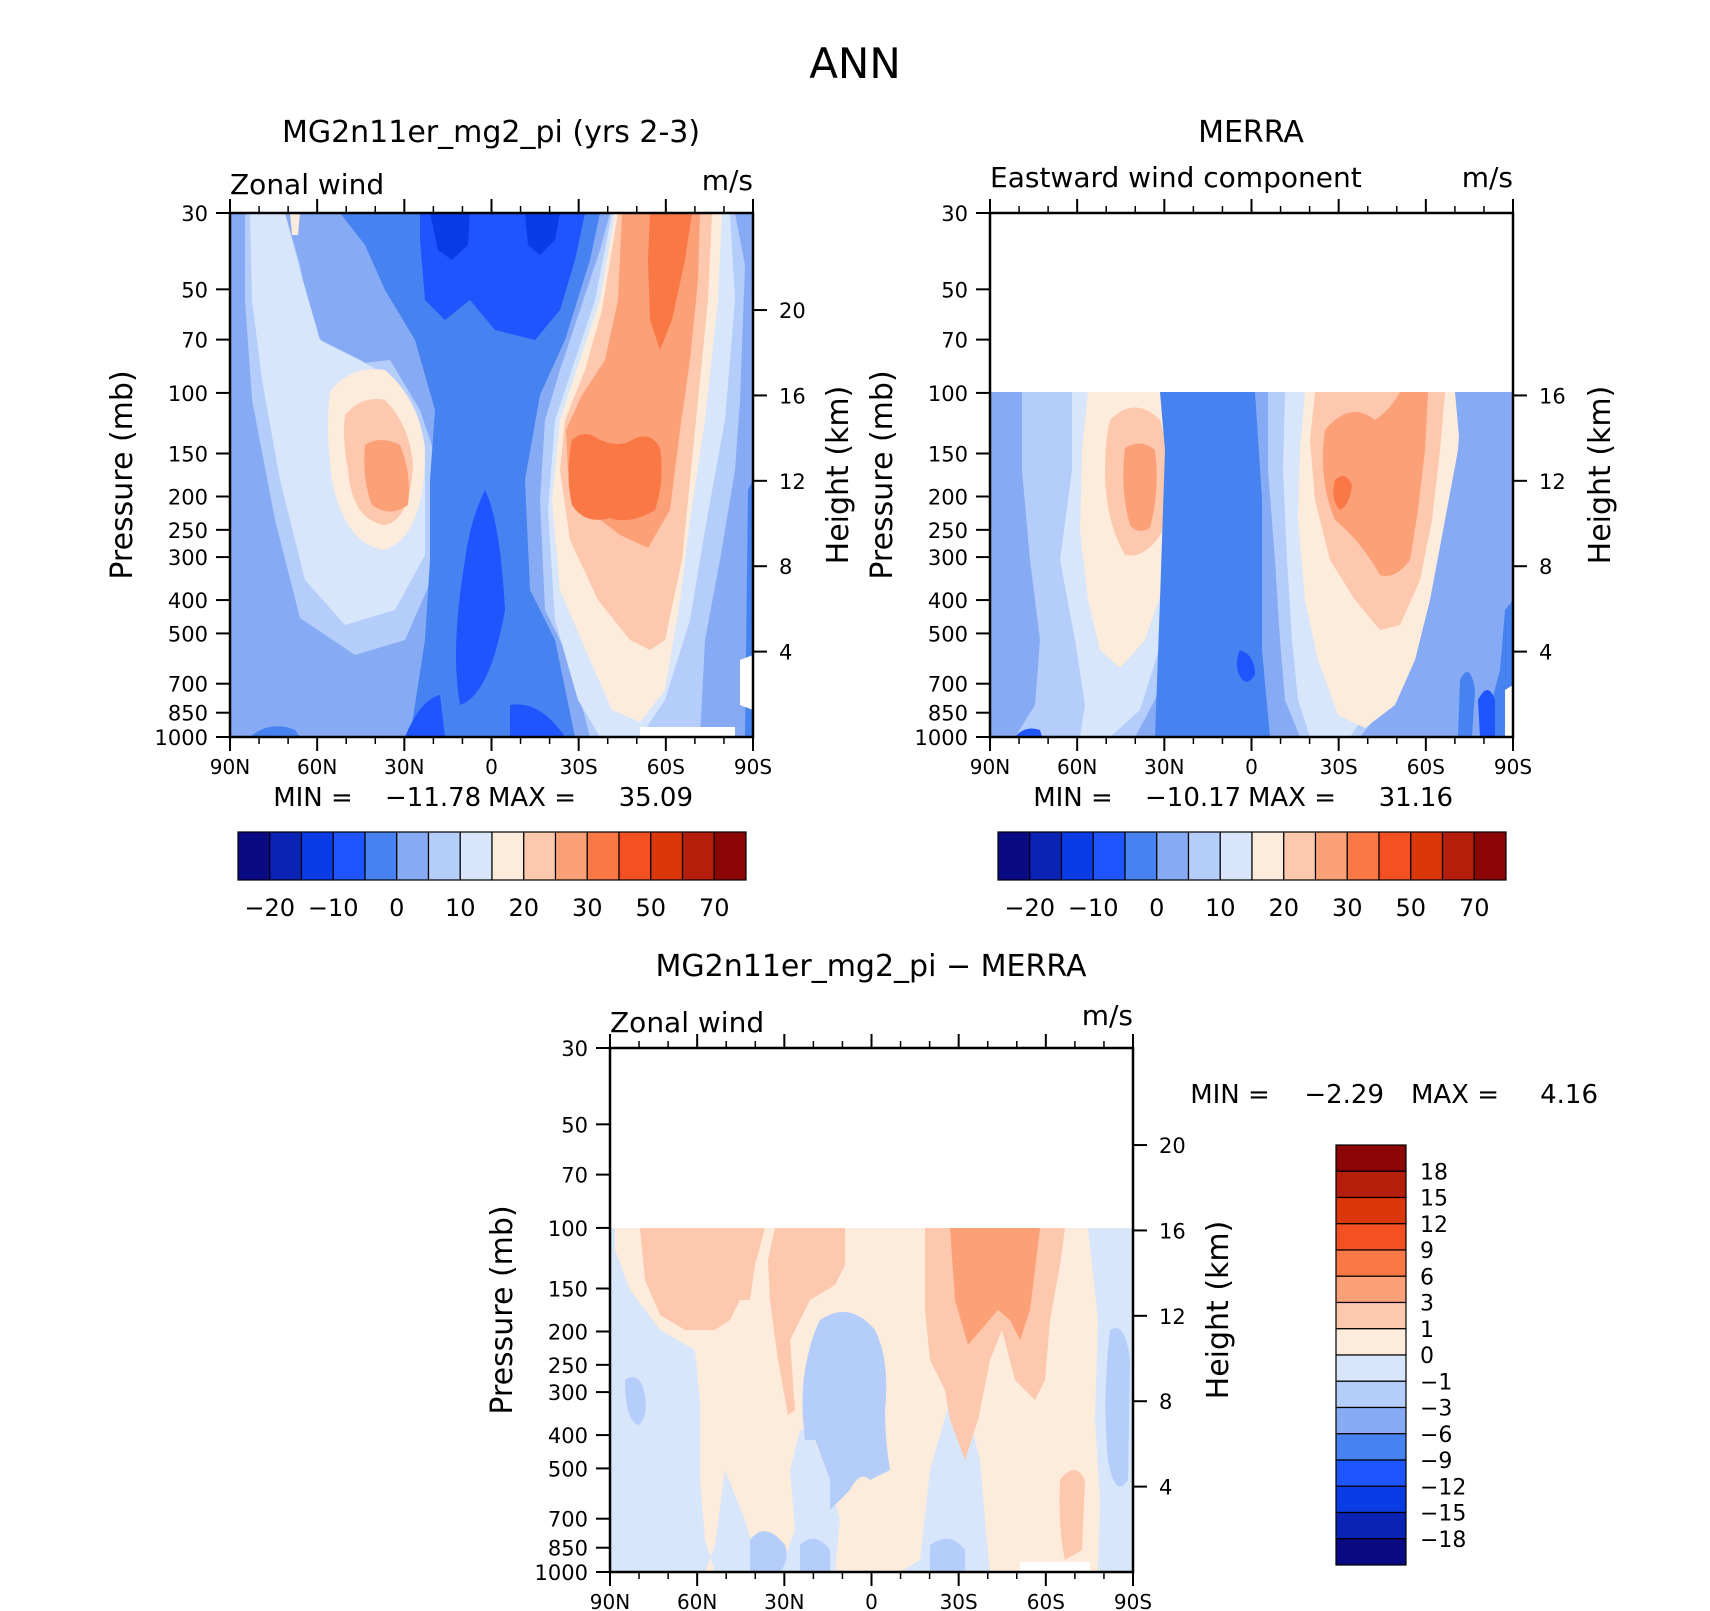 This screenshot has height=1611, width=1710. What do you see at coordinates (1436, 1461) in the screenshot?
I see `colorbar-label: −9` at bounding box center [1436, 1461].